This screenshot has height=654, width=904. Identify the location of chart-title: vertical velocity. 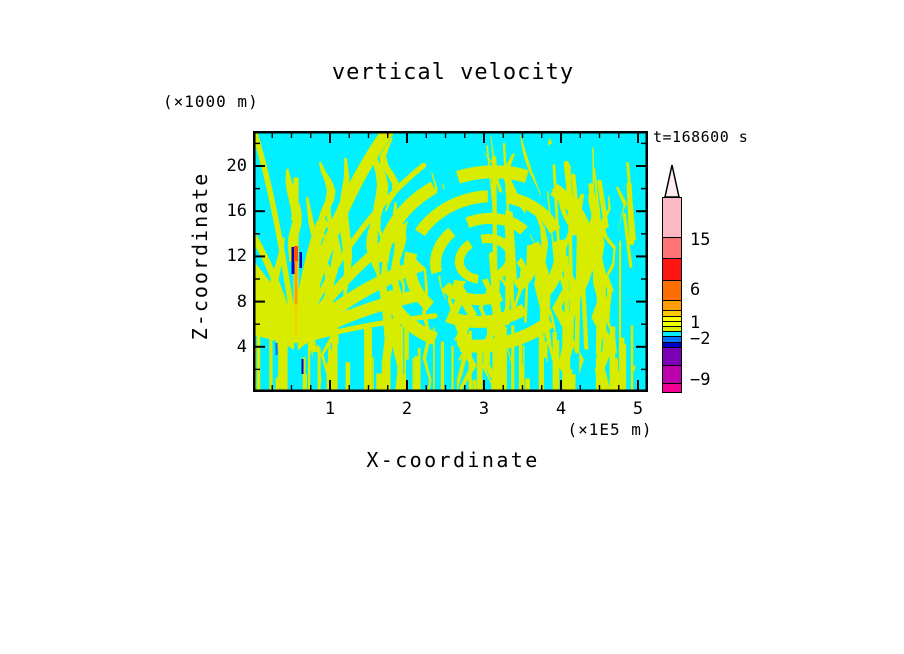
(453, 72).